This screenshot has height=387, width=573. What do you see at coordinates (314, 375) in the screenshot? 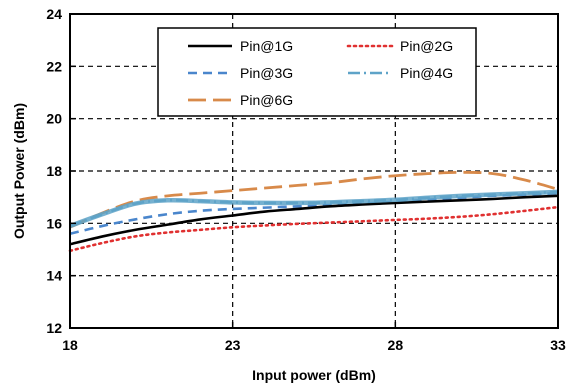
I see `x-axis-title: Input power (dBm)` at bounding box center [314, 375].